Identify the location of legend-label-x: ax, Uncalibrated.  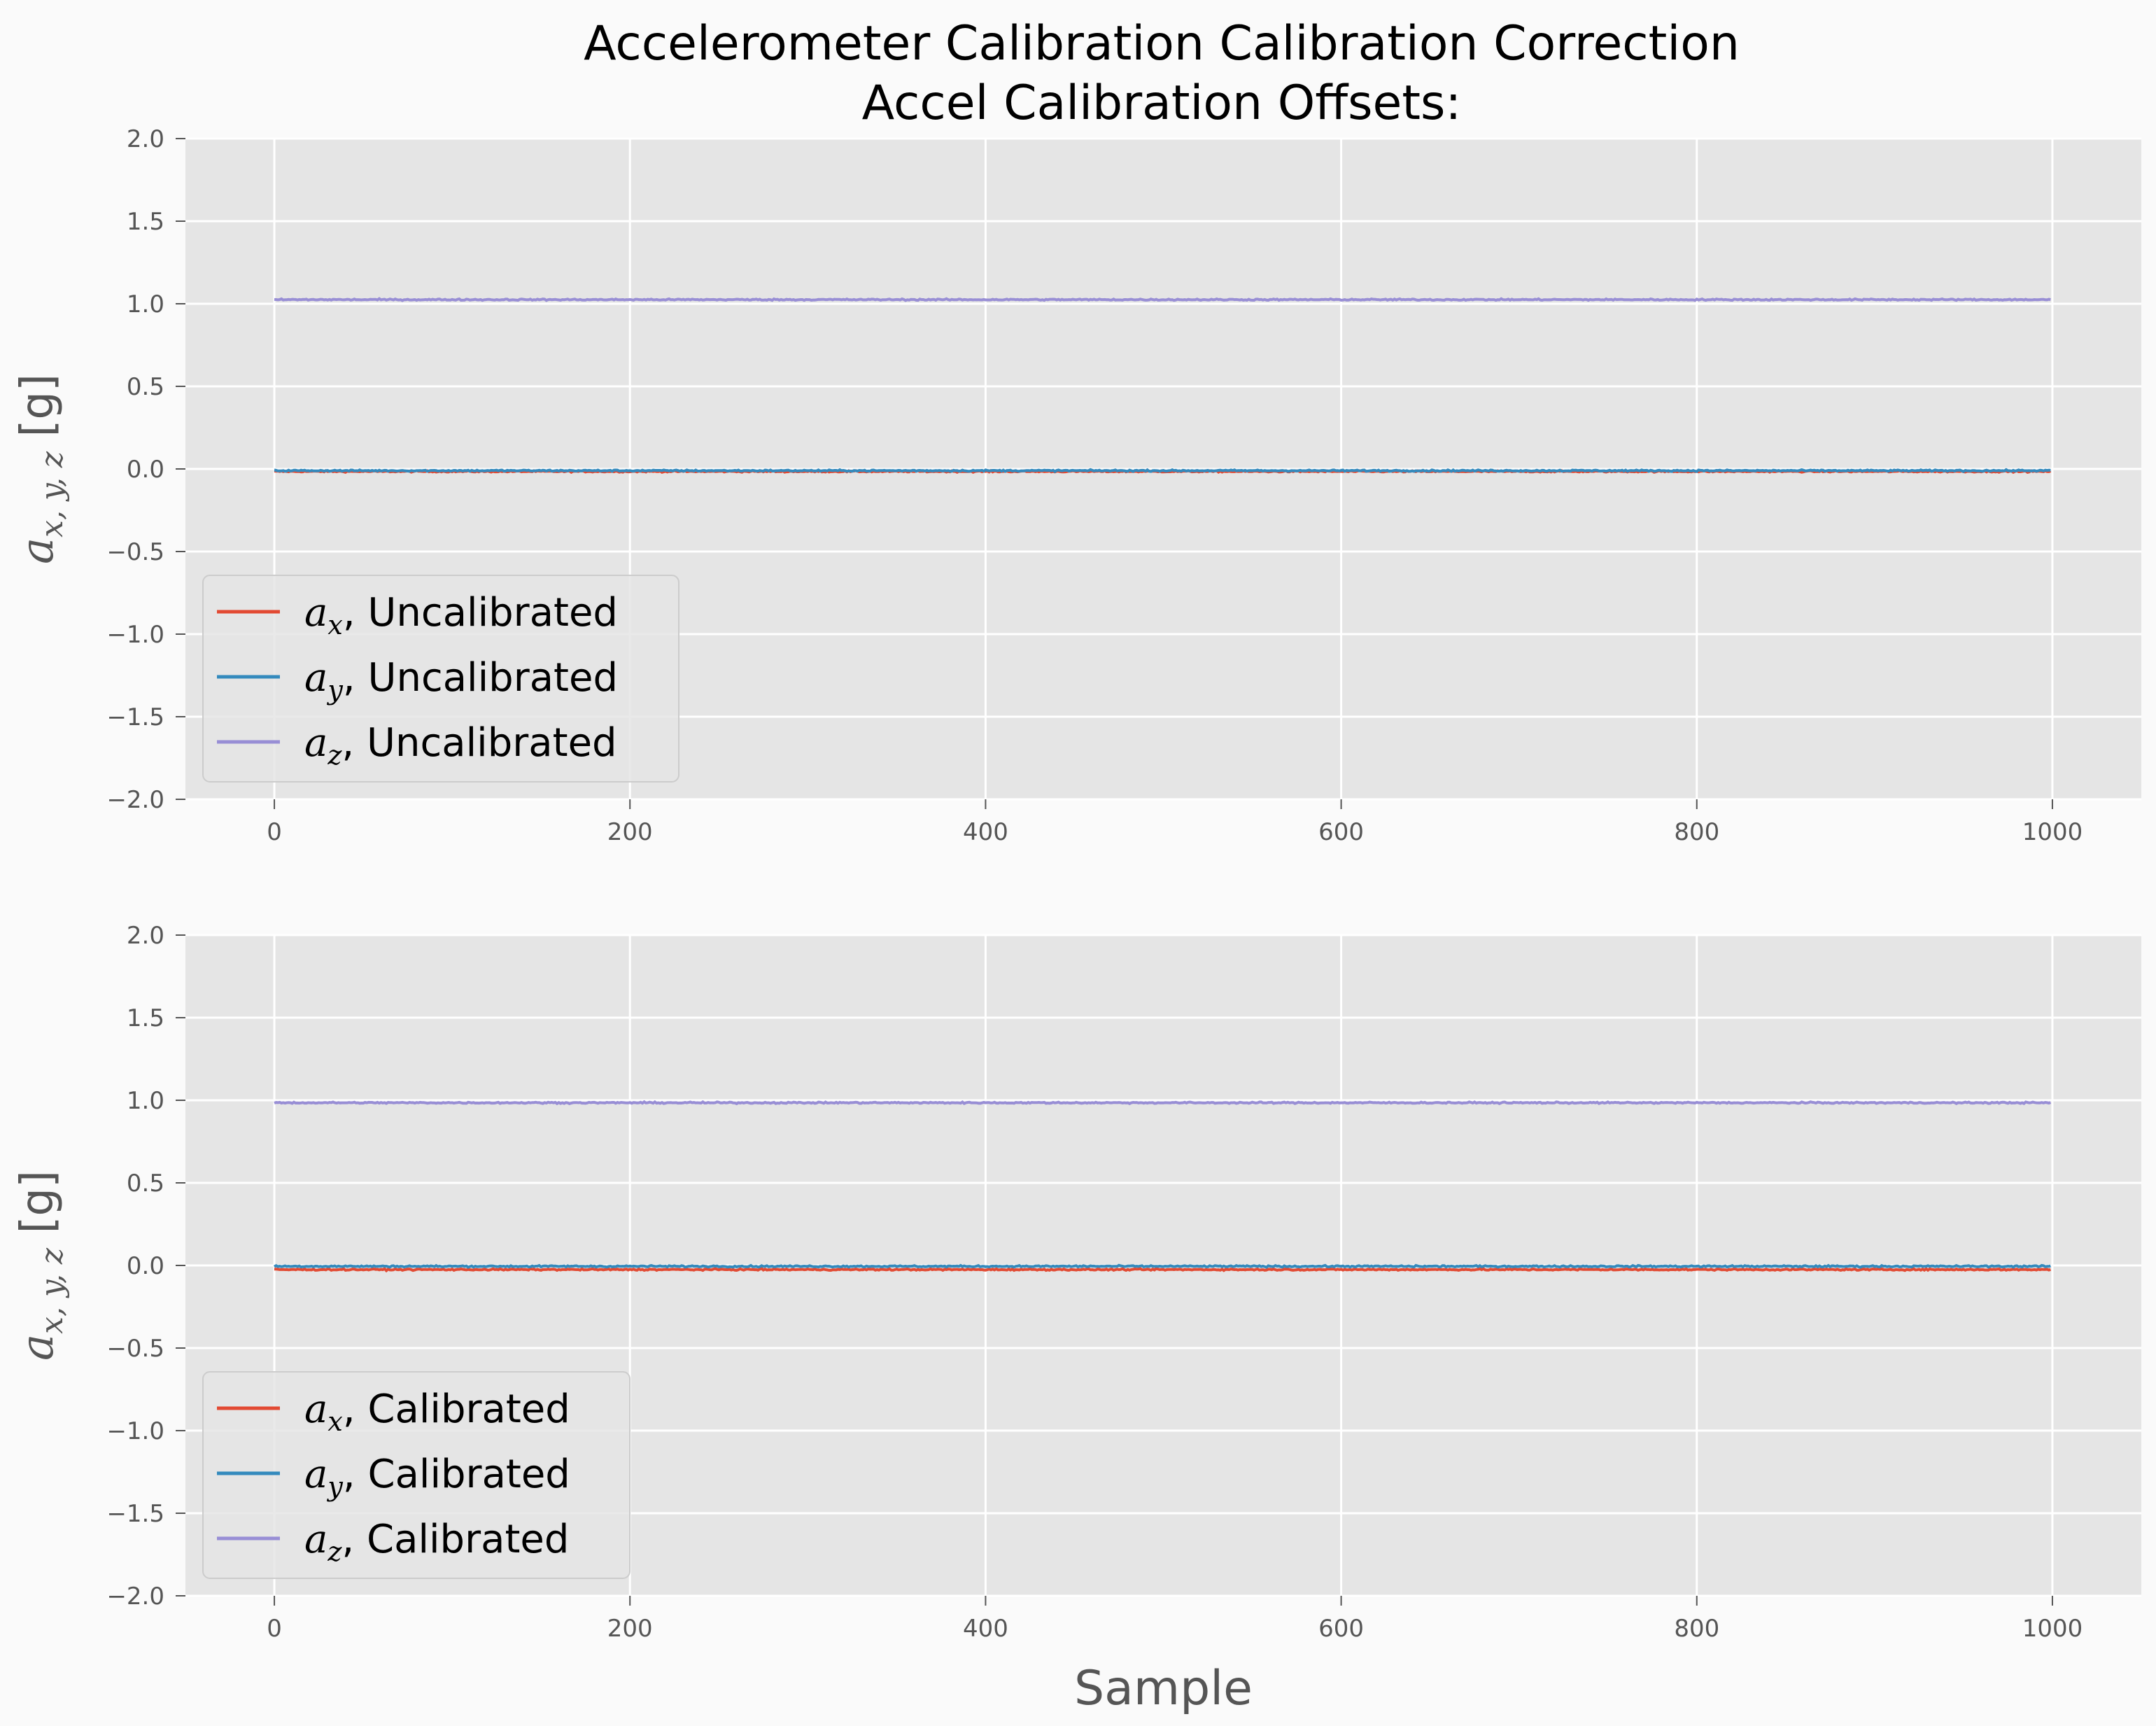
(461, 615).